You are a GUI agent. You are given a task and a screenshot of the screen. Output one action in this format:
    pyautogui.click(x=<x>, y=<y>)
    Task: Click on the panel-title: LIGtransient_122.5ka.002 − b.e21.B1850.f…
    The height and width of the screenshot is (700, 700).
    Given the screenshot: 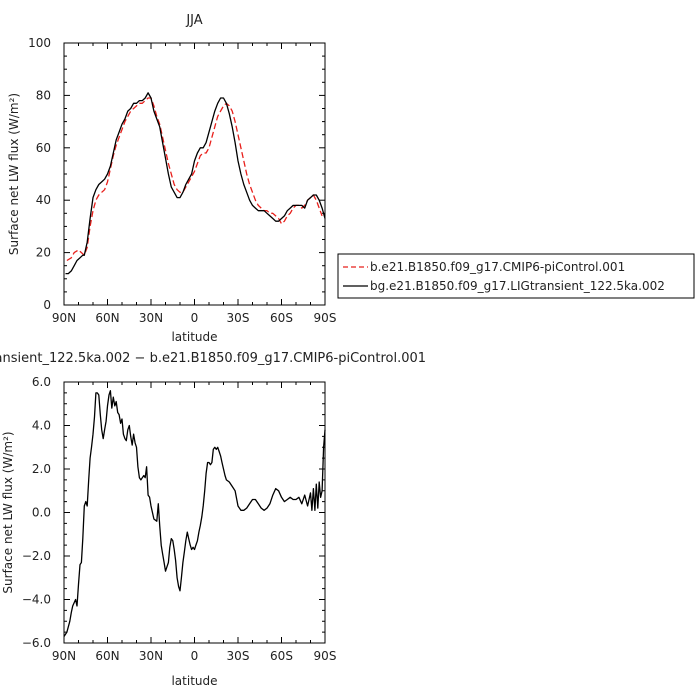 What is the action you would take?
    pyautogui.click(x=213, y=358)
    